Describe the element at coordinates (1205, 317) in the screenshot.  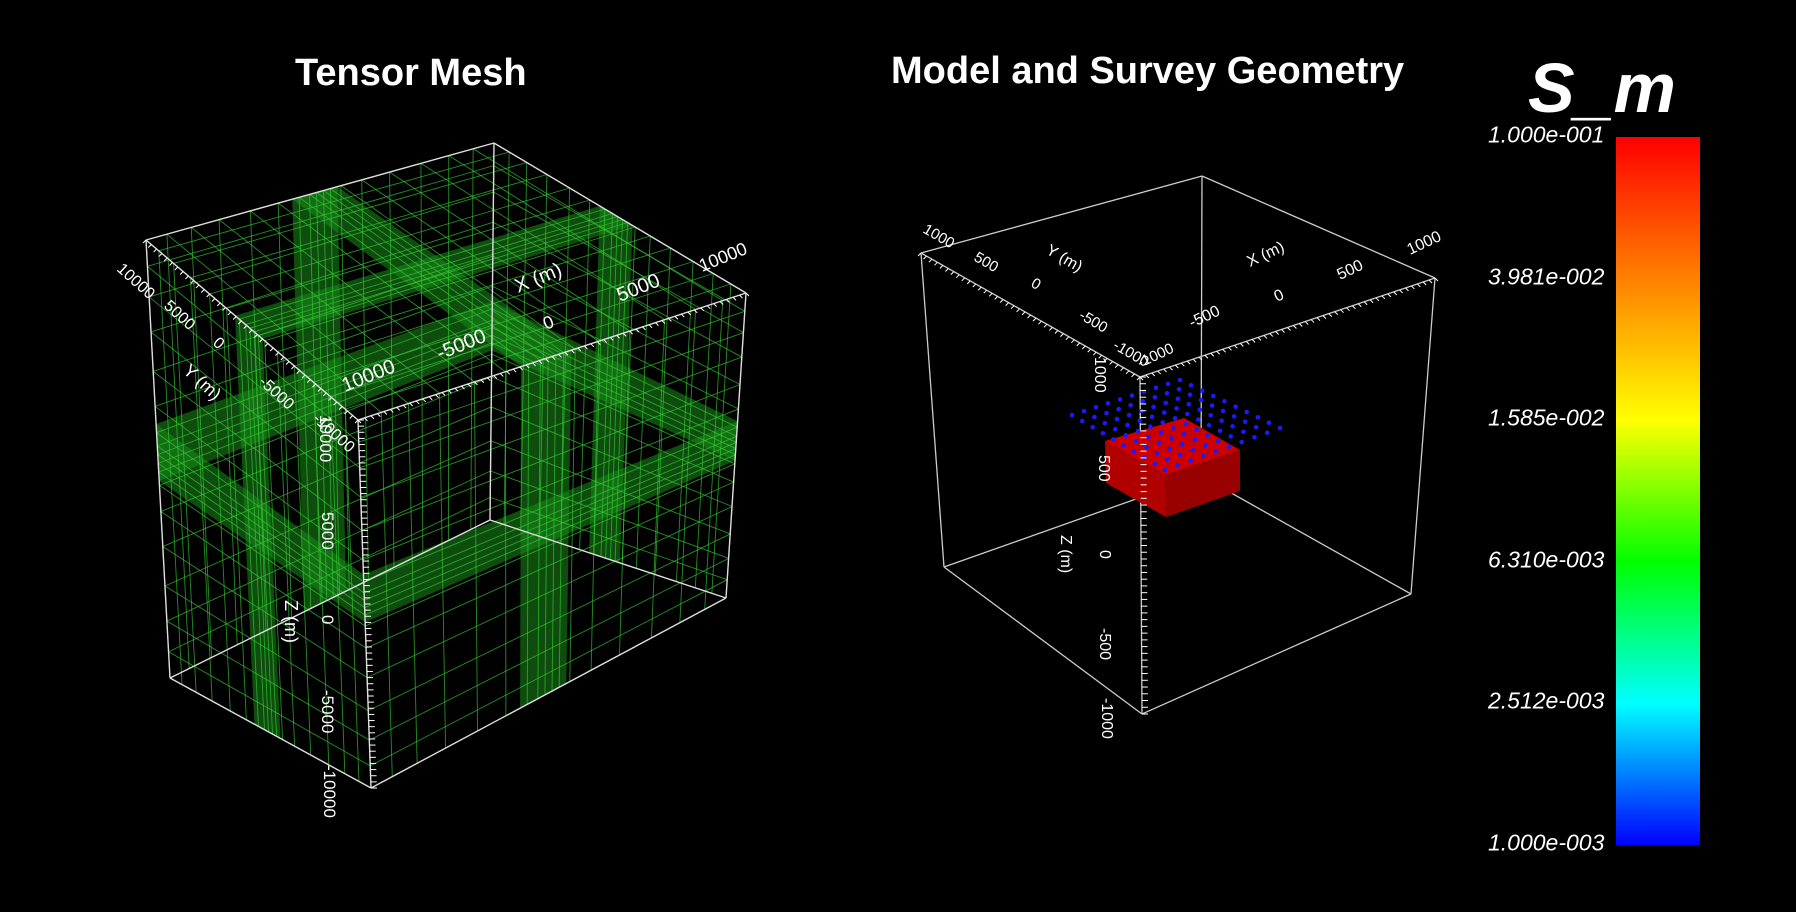
I see `geometry-x-tick-label: -500` at that location.